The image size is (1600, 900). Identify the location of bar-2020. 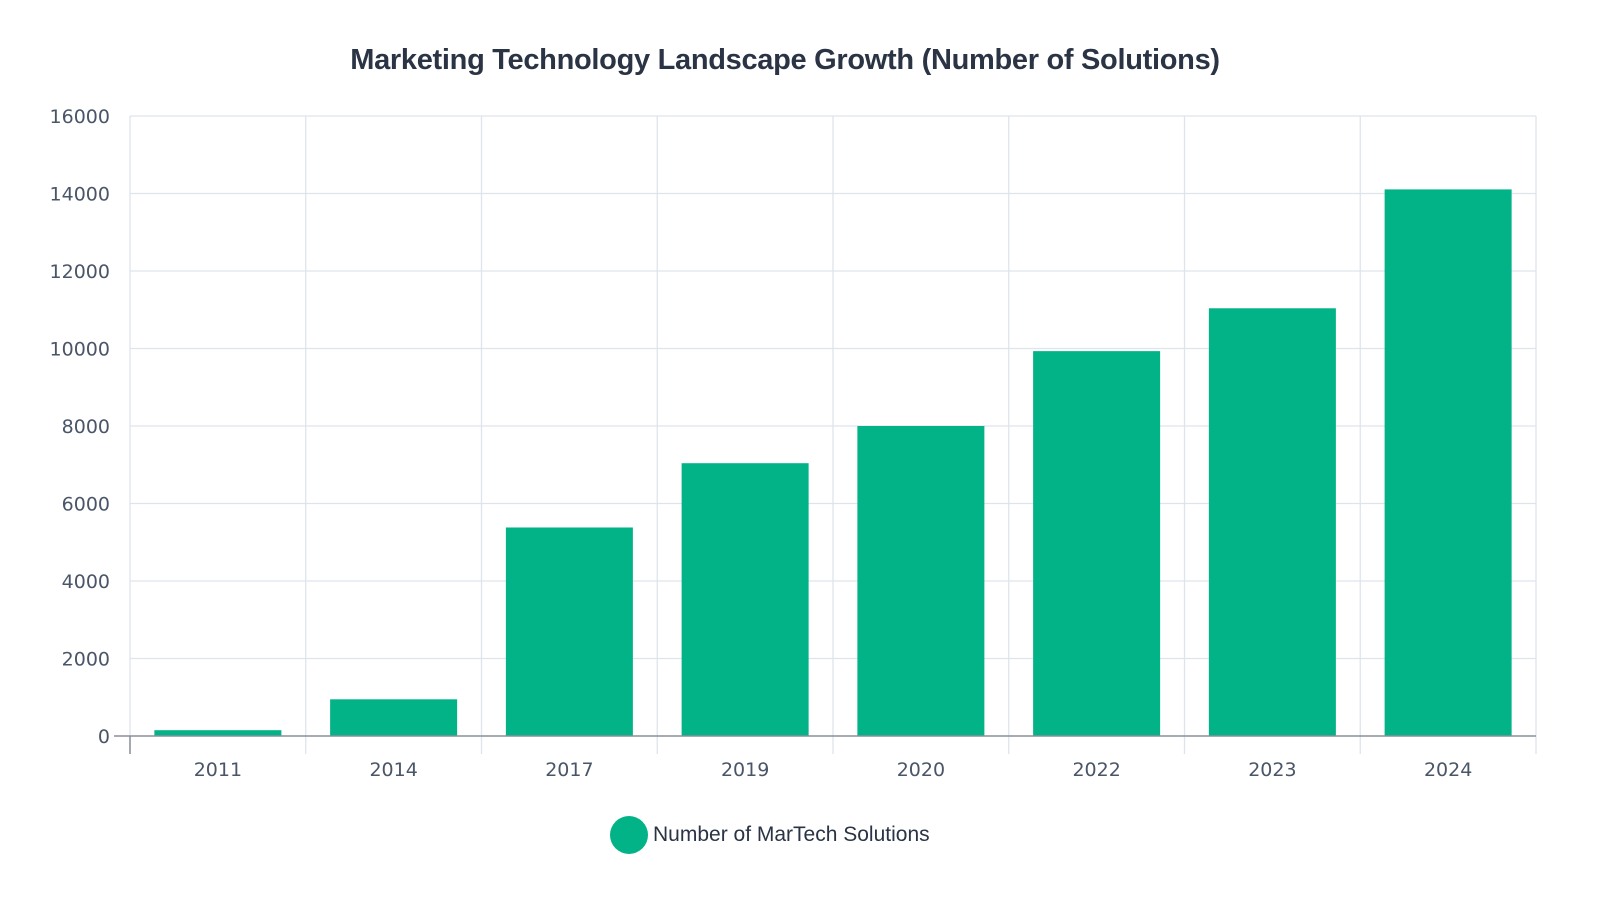
(921, 581).